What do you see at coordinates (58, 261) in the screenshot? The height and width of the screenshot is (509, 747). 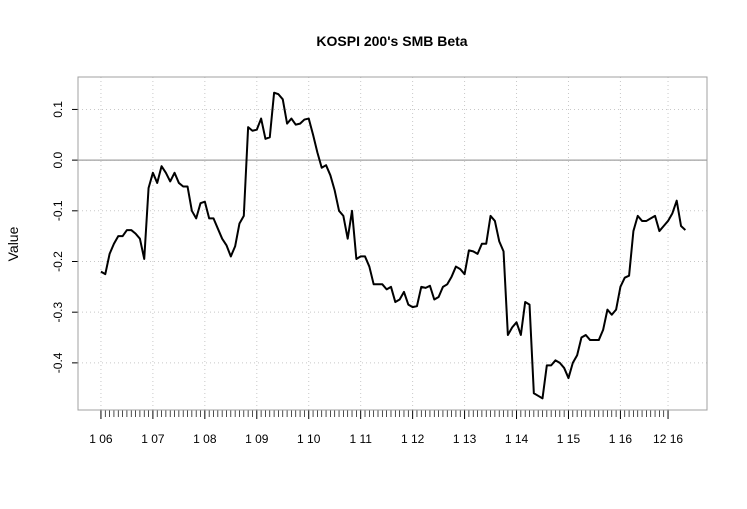 I see `y-tick-label: -0.2` at bounding box center [58, 261].